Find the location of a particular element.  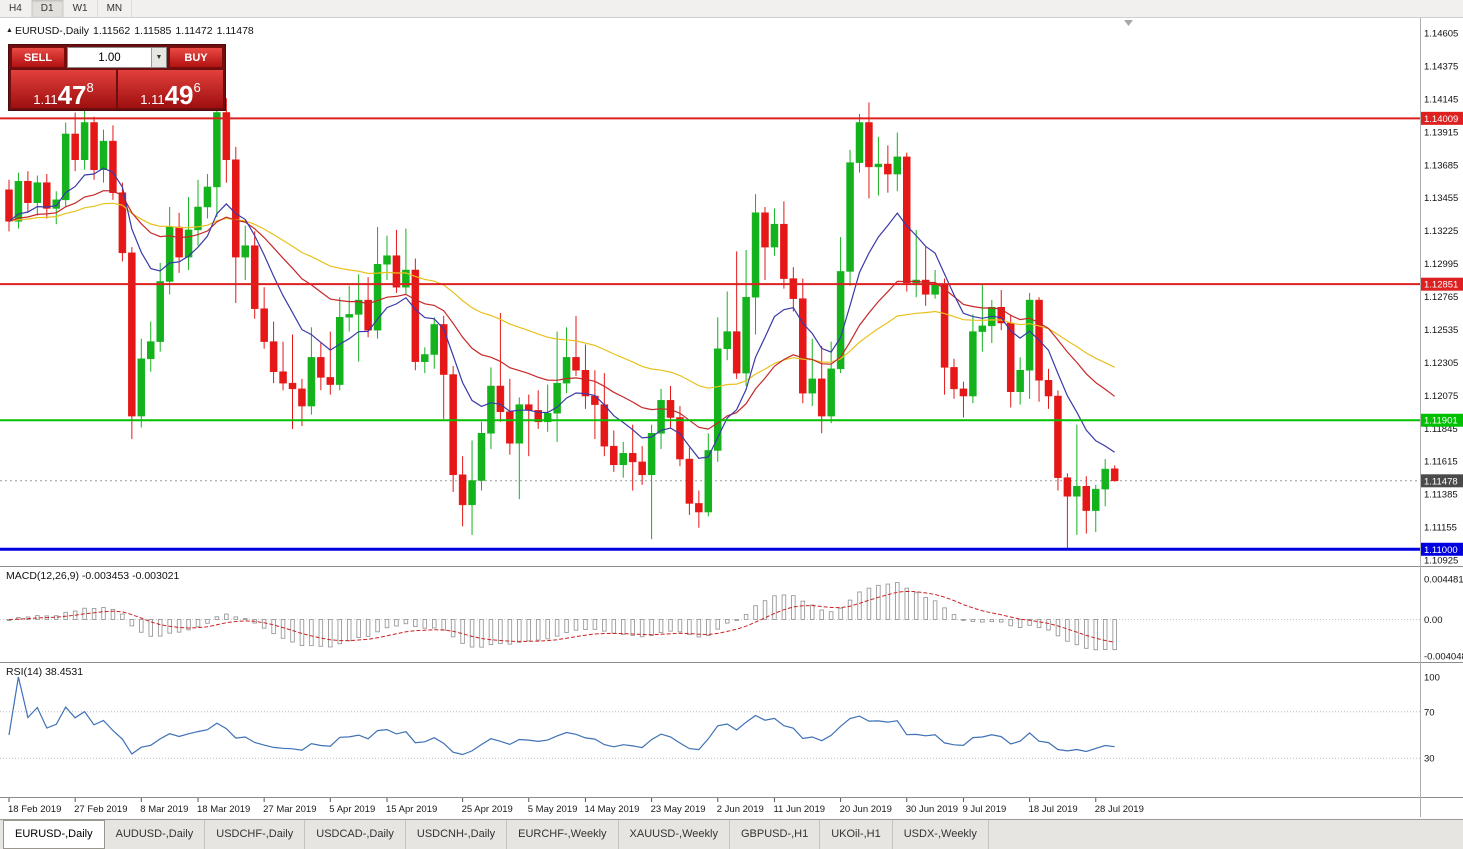

macd-pane is located at coordinates (710, 616).